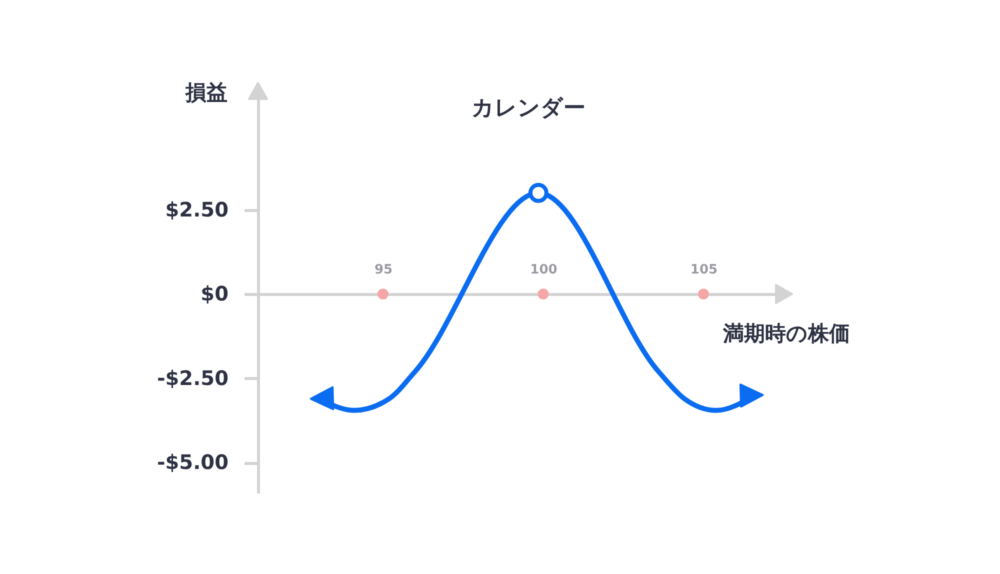 The image size is (1000, 574). What do you see at coordinates (544, 270) in the screenshot?
I see `x-tick-label: 100` at bounding box center [544, 270].